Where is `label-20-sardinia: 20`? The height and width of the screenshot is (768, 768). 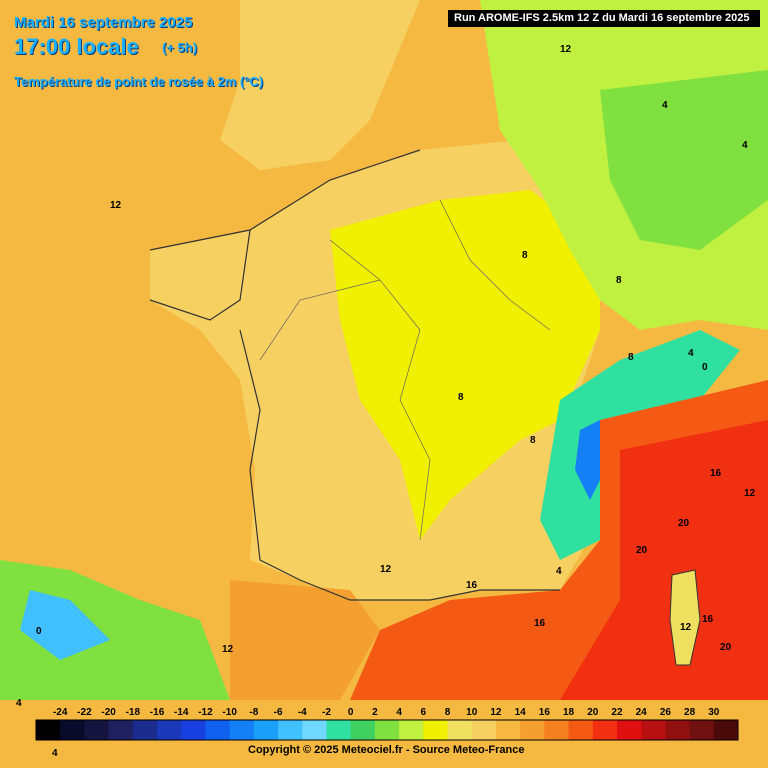
label-20-sardinia: 20 is located at coordinates (726, 647).